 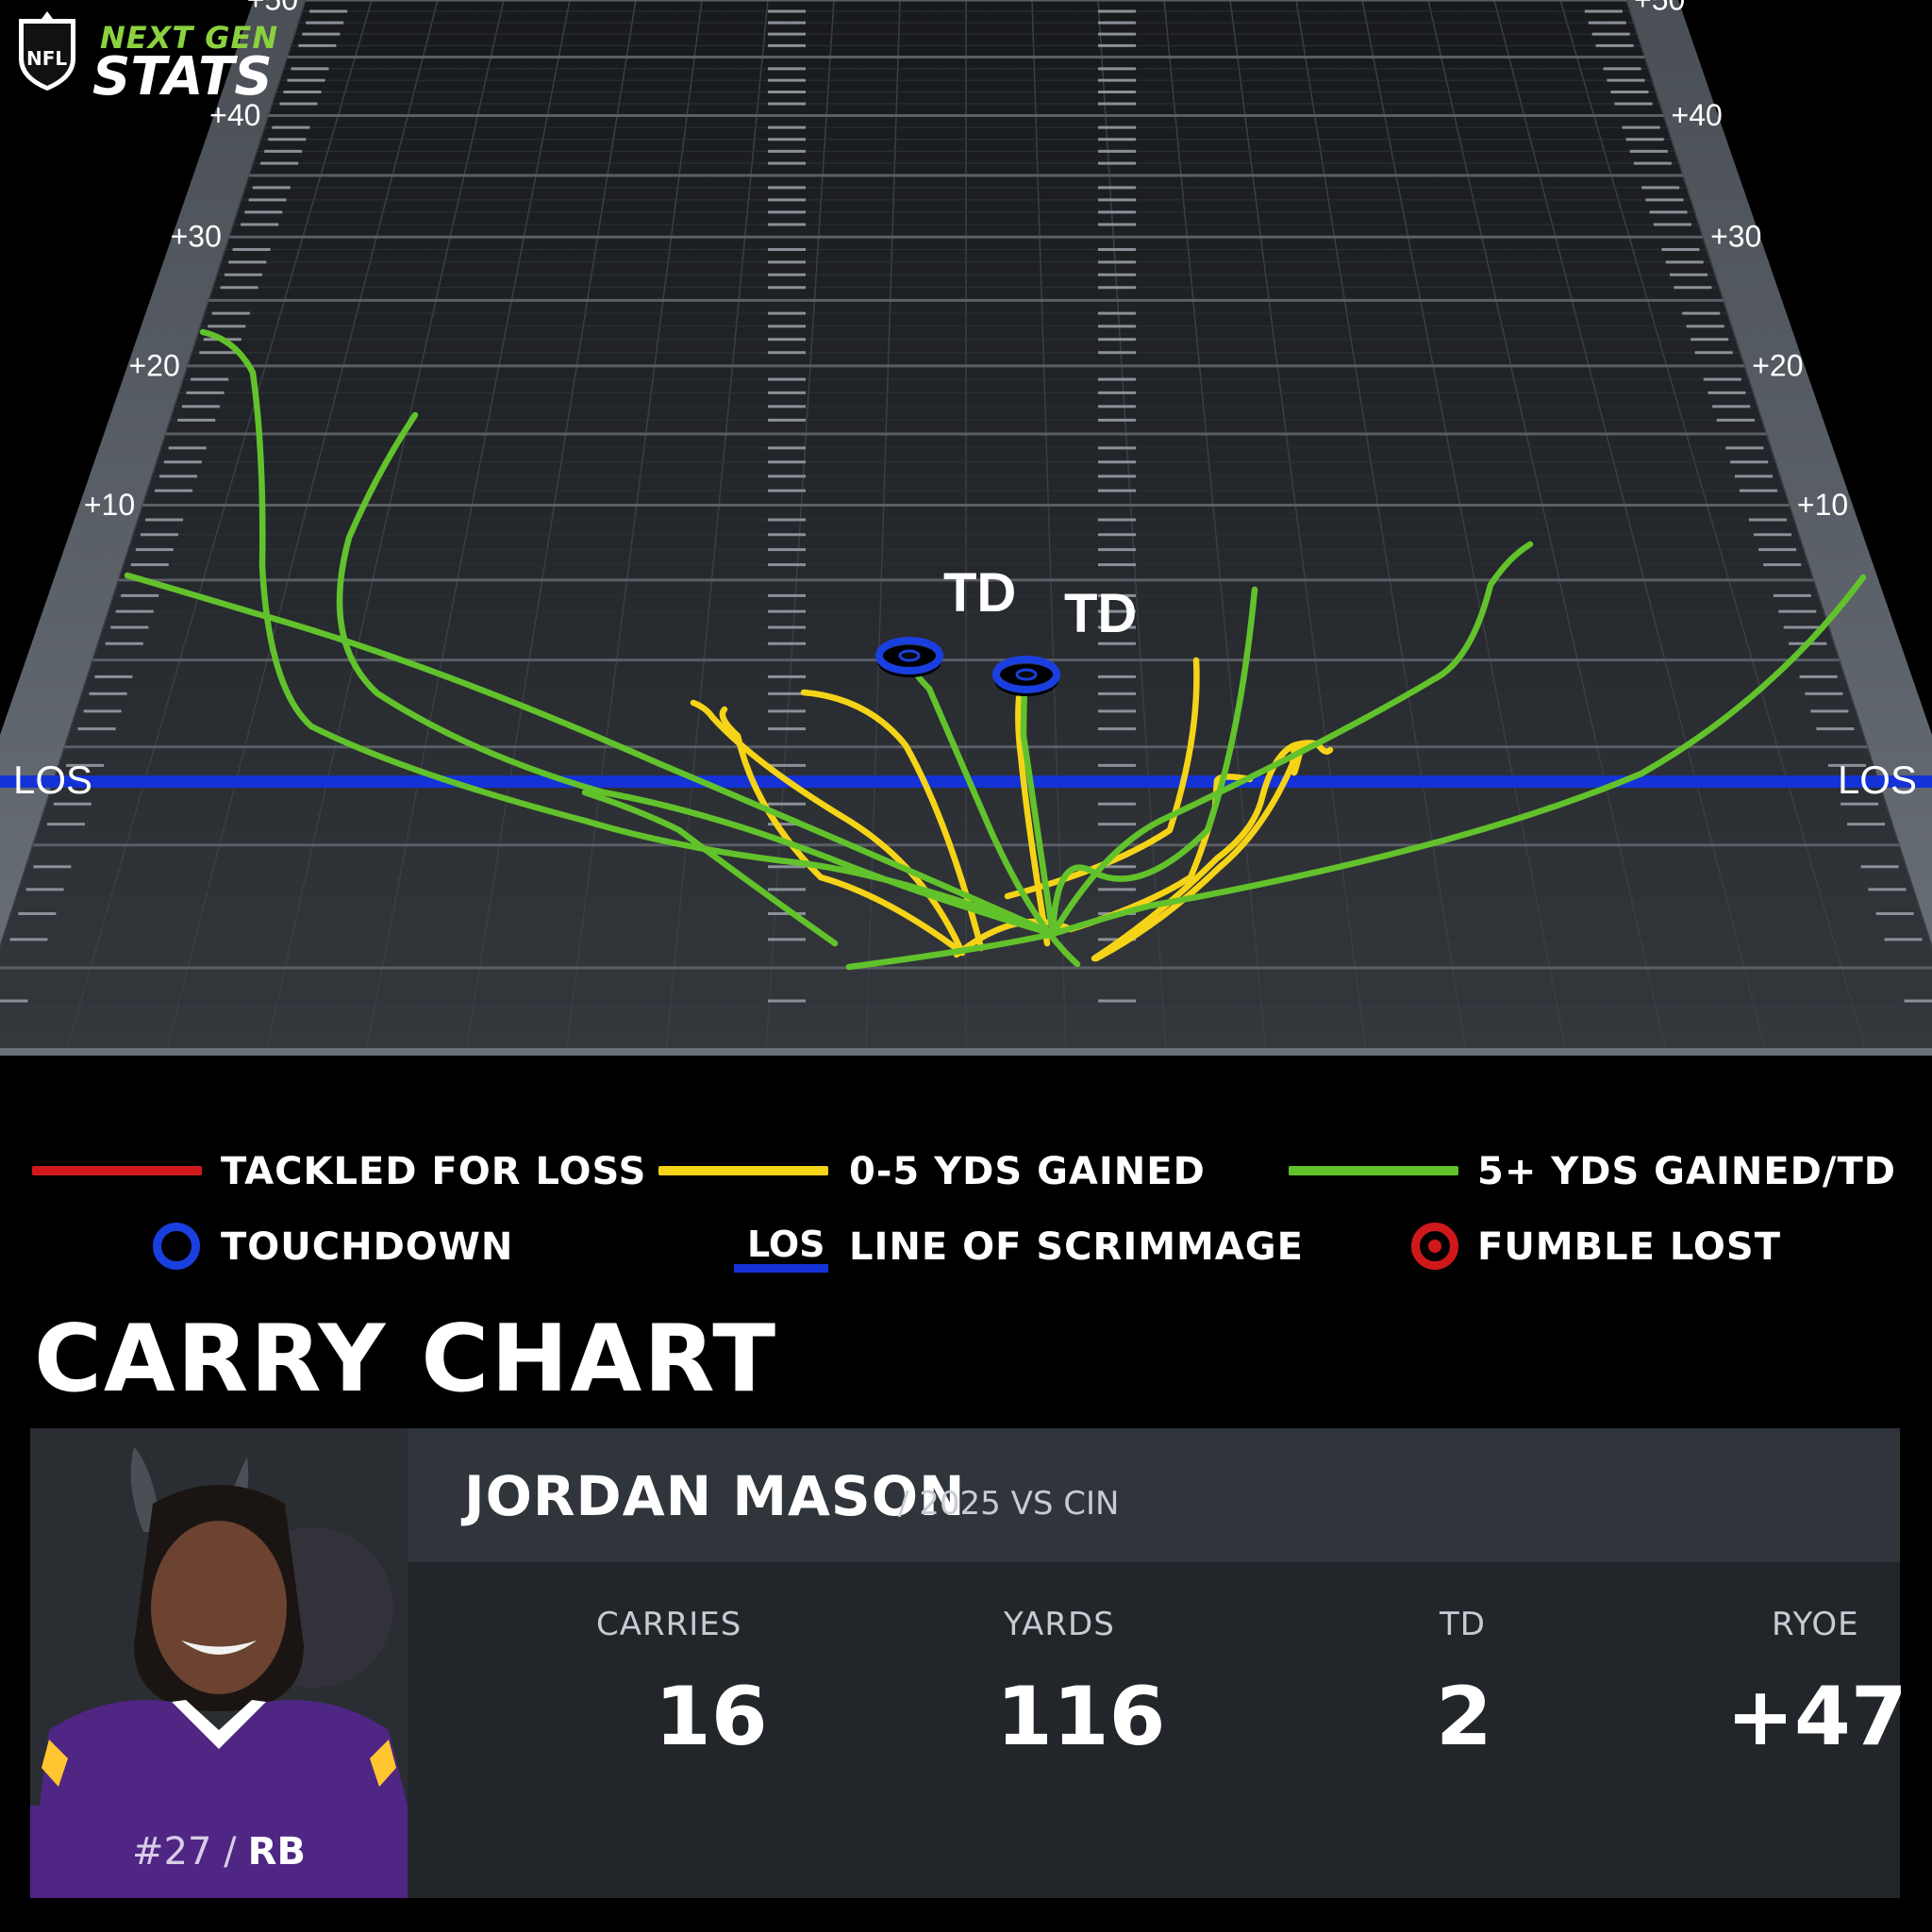 What do you see at coordinates (715, 1496) in the screenshot?
I see `player-name: JORDAN MASON` at bounding box center [715, 1496].